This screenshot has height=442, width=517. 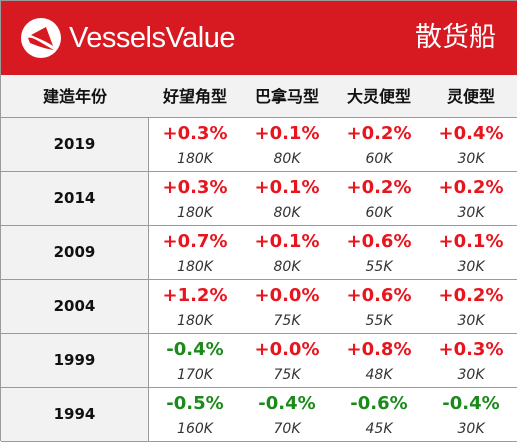 I want to click on price-change-value: -0.6%, so click(x=379, y=403).